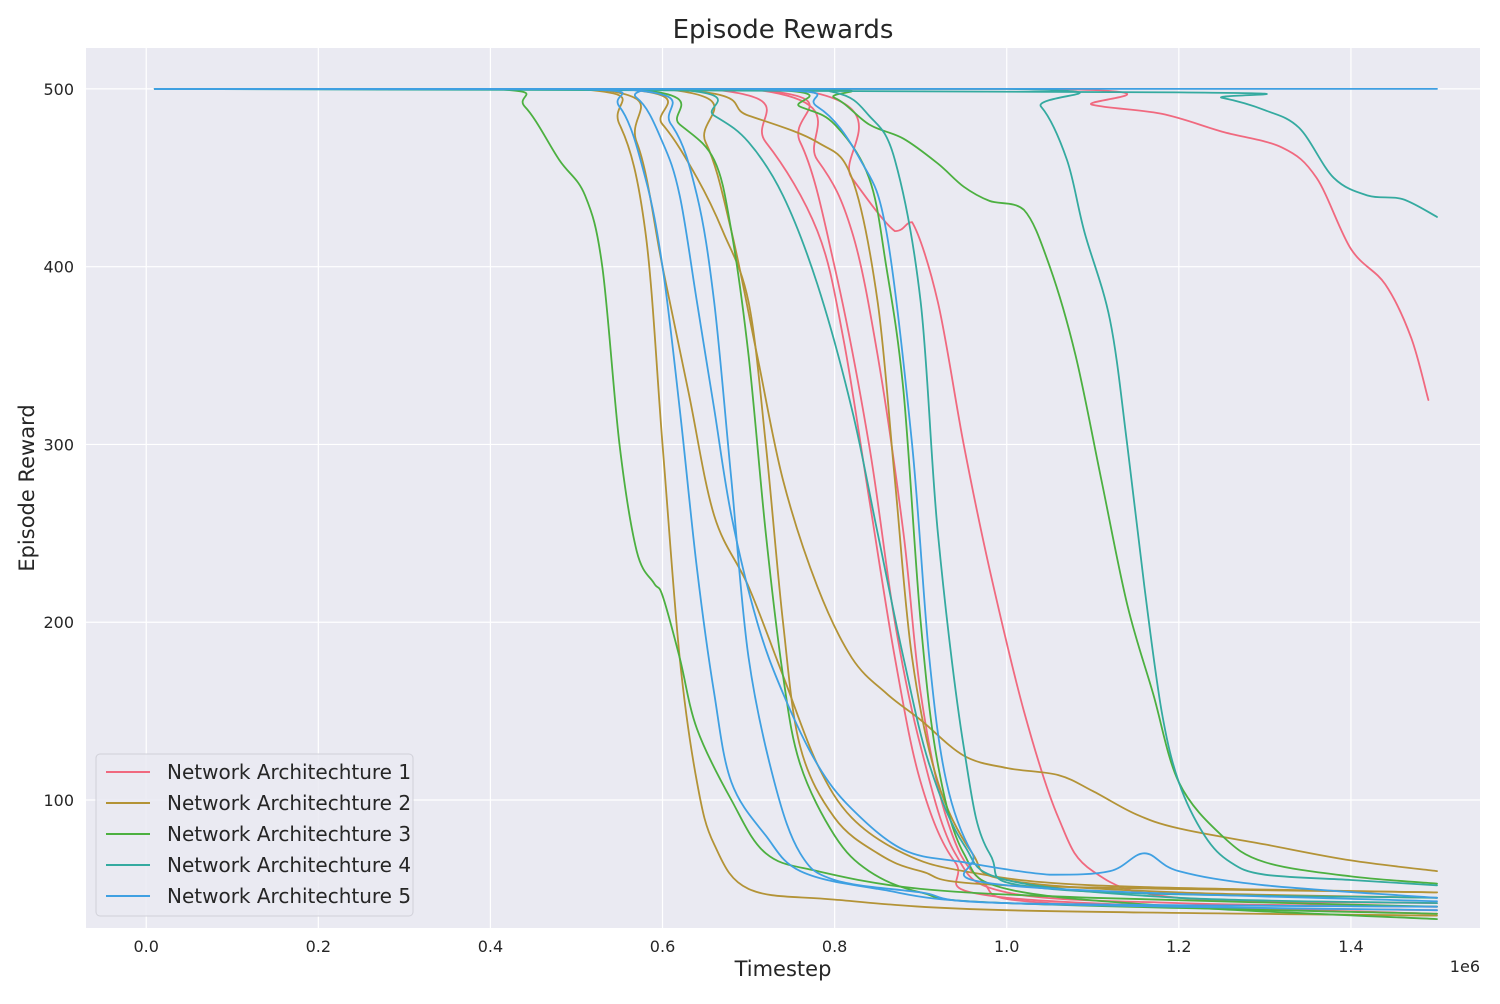  I want to click on legend-label-3: Network Architechture 3, so click(289, 834).